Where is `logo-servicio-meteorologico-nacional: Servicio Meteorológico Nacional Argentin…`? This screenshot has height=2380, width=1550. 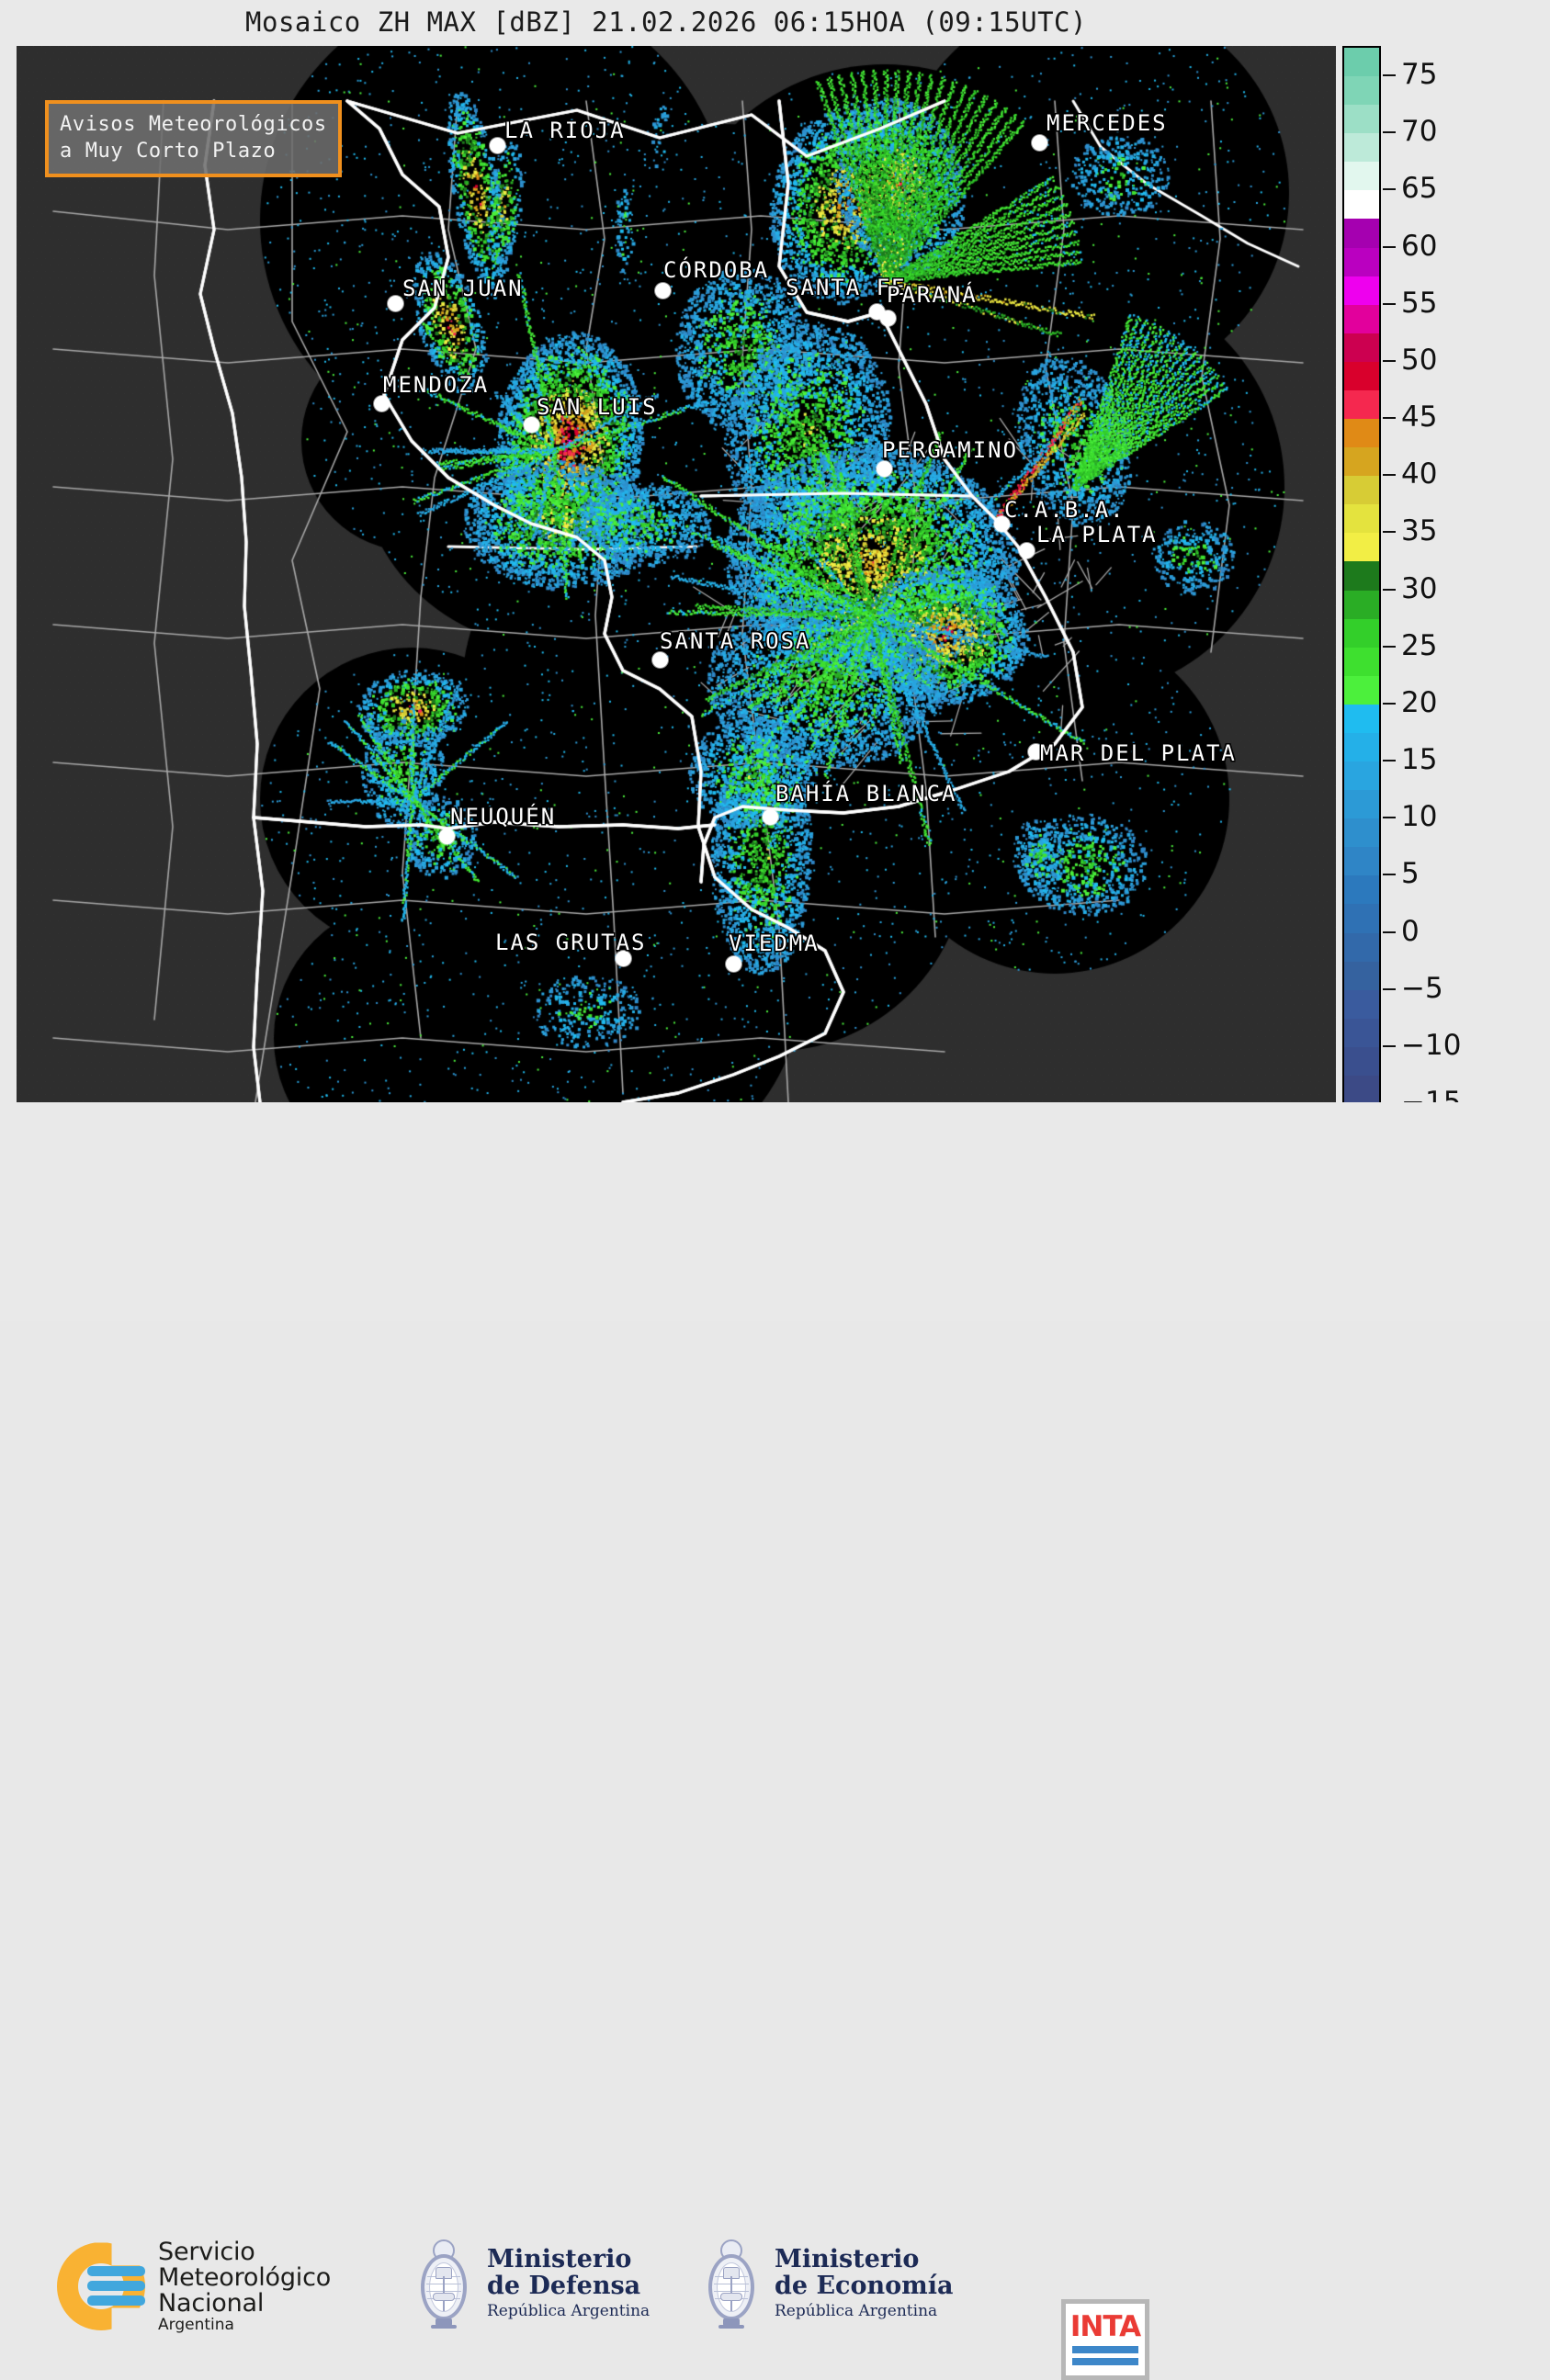
logo-servicio-meteorologico-nacional: Servicio Meteorológico Nacional Argentin… is located at coordinates (194, 2286).